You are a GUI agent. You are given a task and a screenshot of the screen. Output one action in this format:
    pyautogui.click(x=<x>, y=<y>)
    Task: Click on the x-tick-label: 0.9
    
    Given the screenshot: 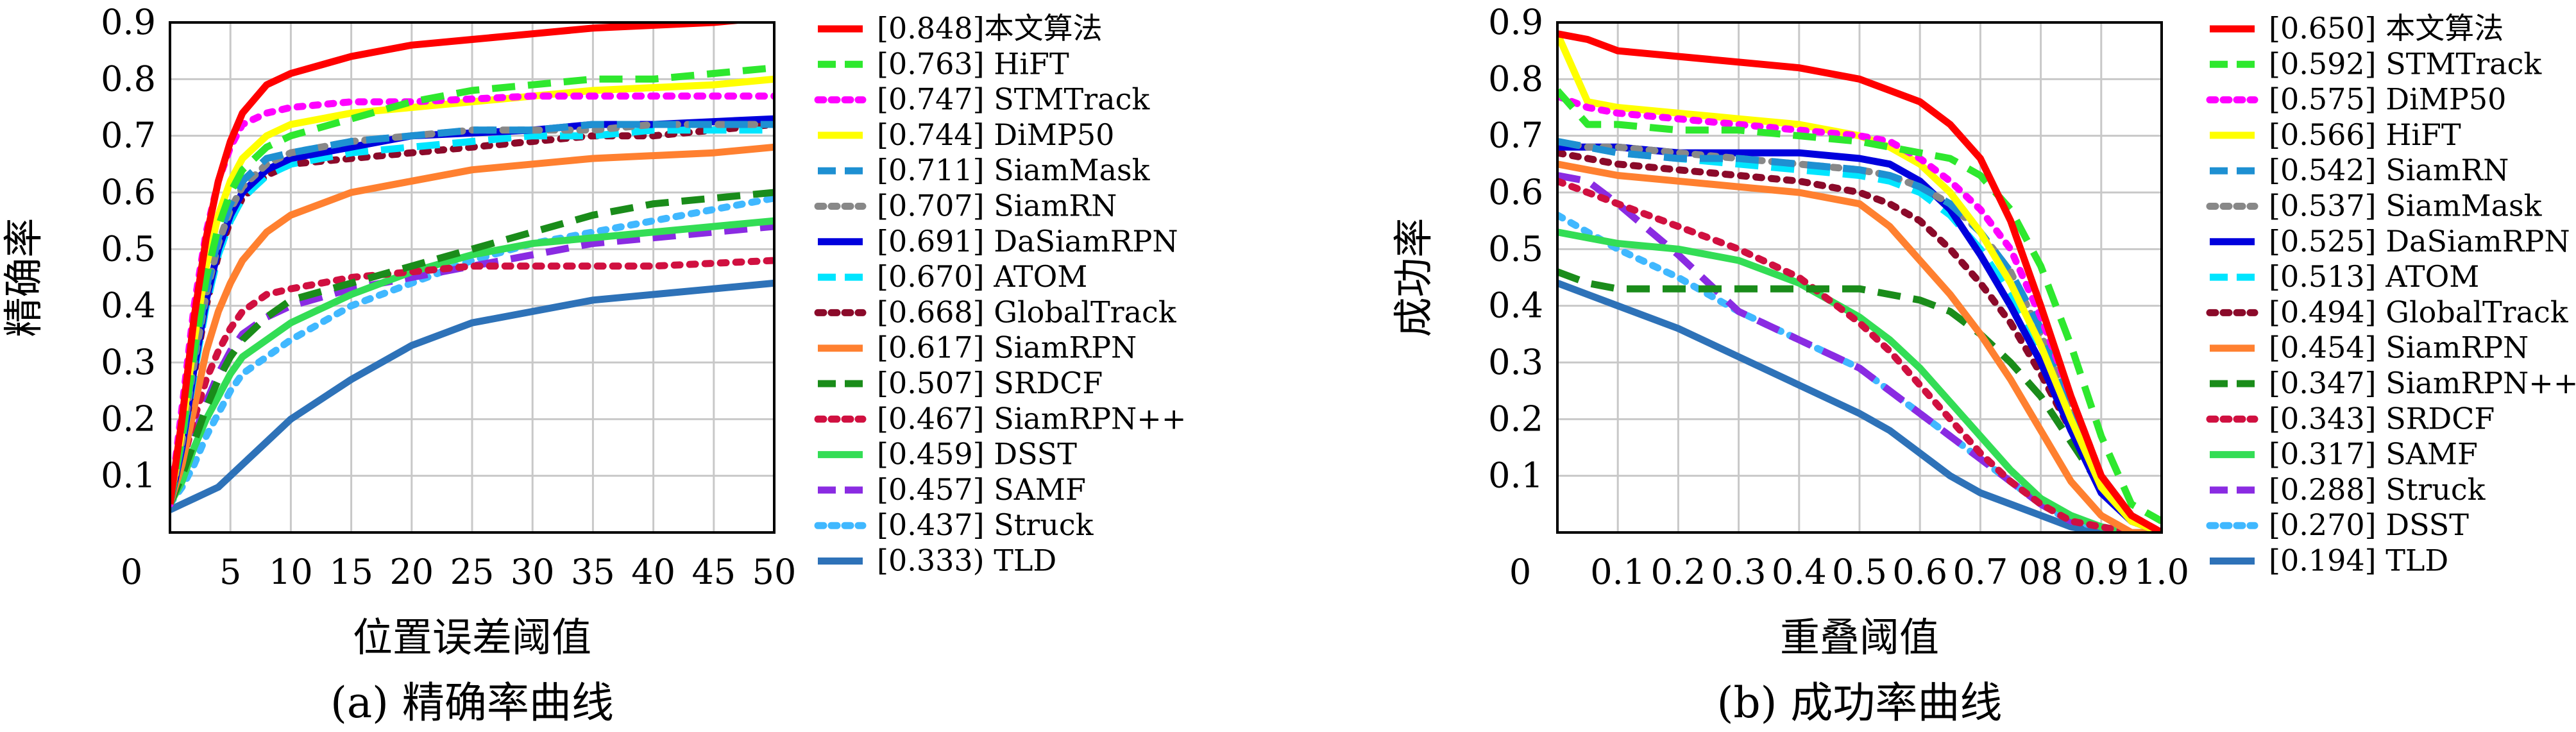 What is the action you would take?
    pyautogui.click(x=2101, y=572)
    